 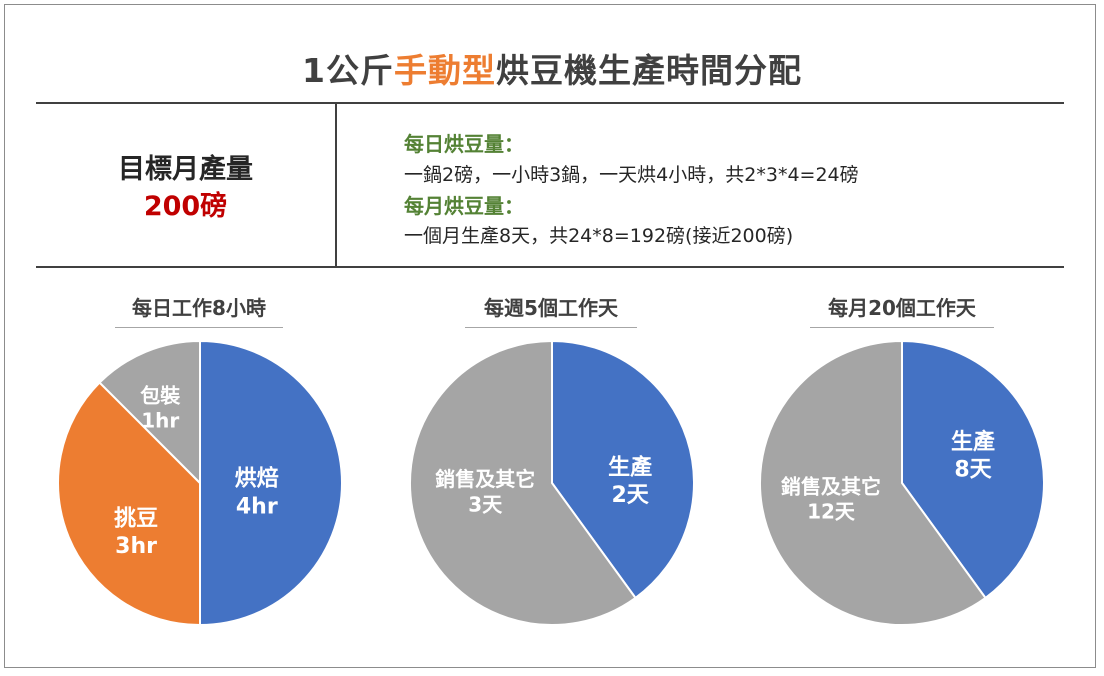 I want to click on monthly-text: 一個月生產8天，共24*8=192磅(接近200磅), so click(x=599, y=236).